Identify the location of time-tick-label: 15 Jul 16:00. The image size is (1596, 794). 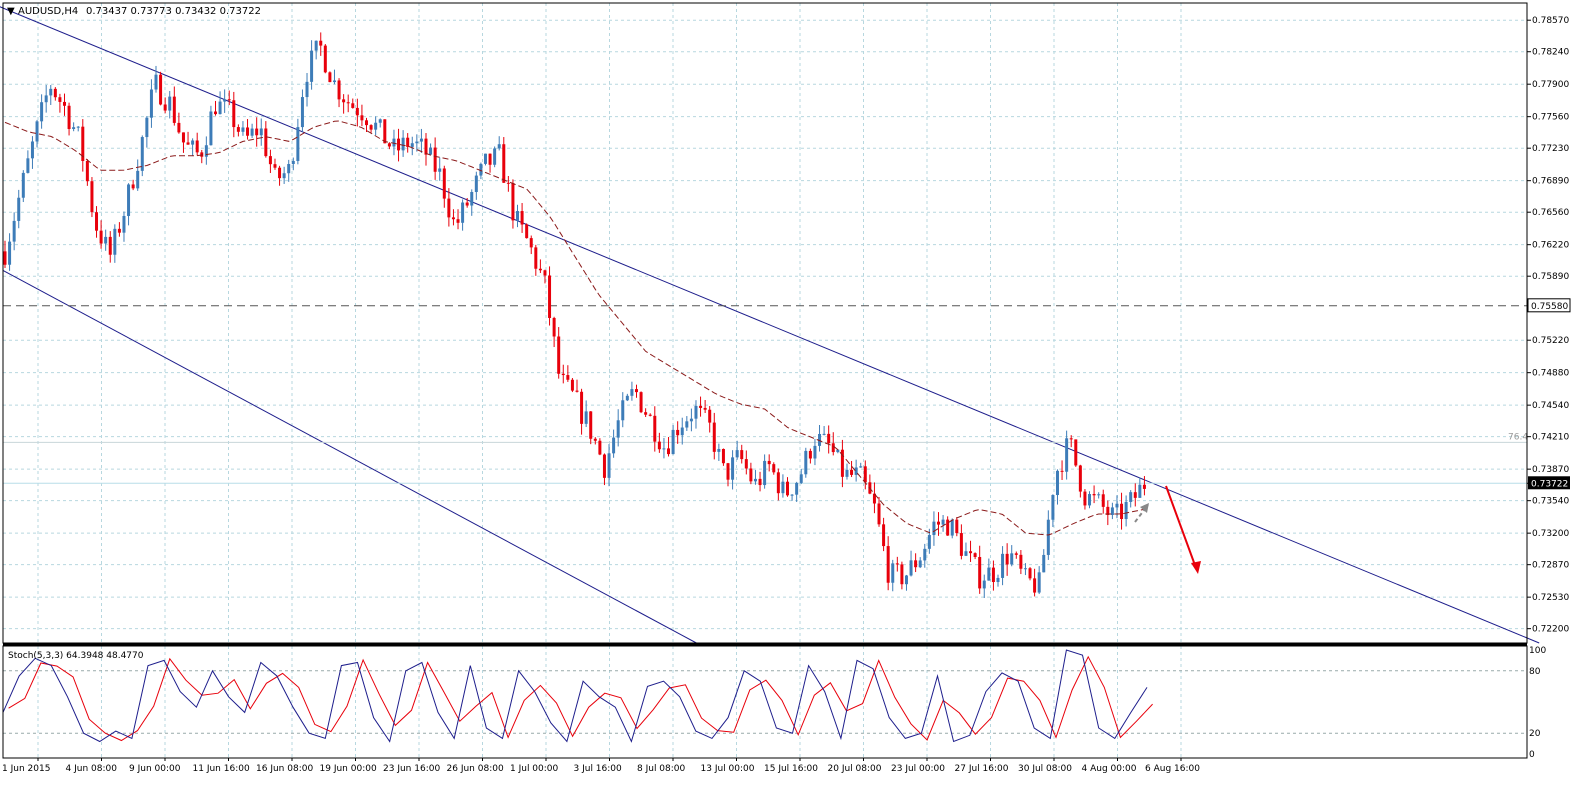
(791, 769).